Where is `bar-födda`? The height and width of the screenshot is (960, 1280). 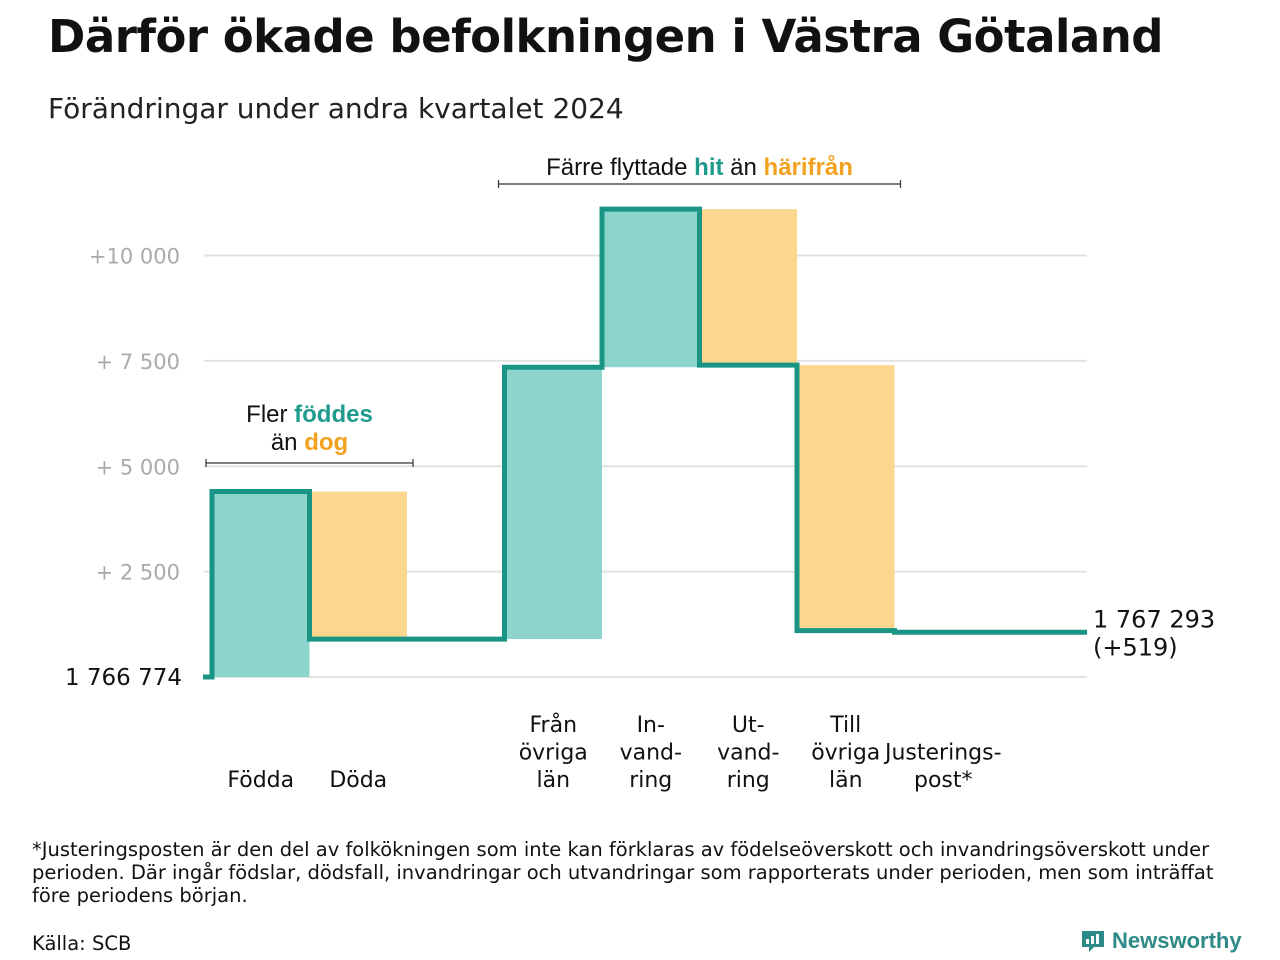
bar-födda is located at coordinates (261, 584).